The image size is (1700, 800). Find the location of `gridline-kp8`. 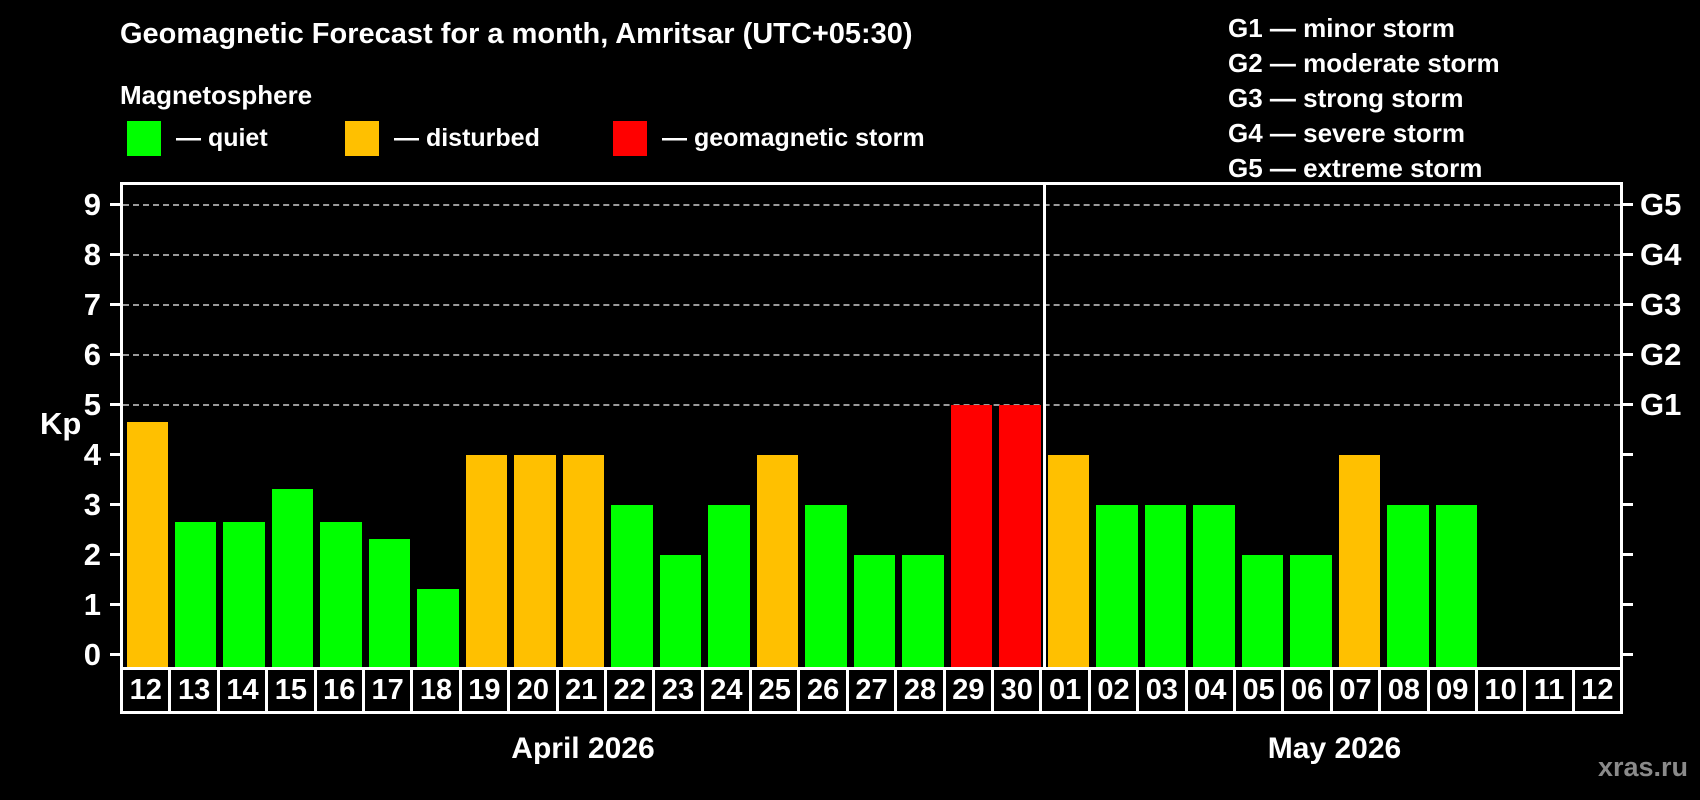

gridline-kp8 is located at coordinates (871, 255).